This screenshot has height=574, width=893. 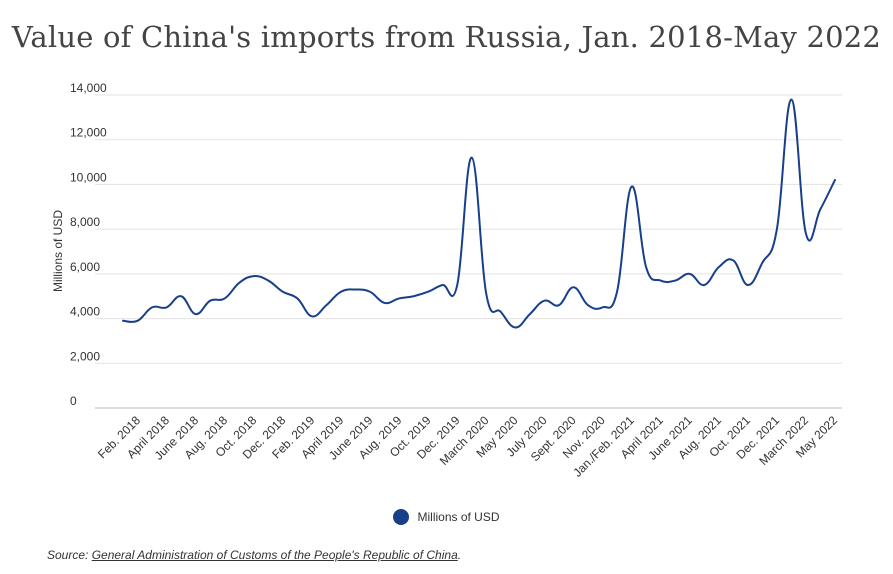 I want to click on y-tick-label: 6,000, so click(x=85, y=267).